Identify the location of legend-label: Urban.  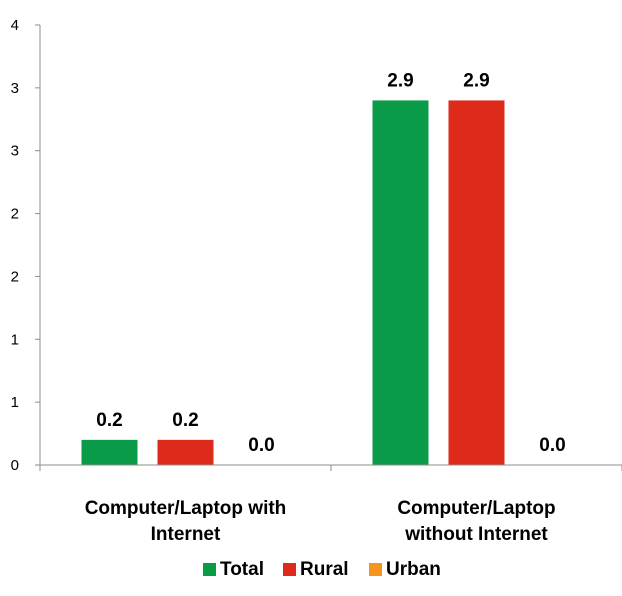
(413, 569).